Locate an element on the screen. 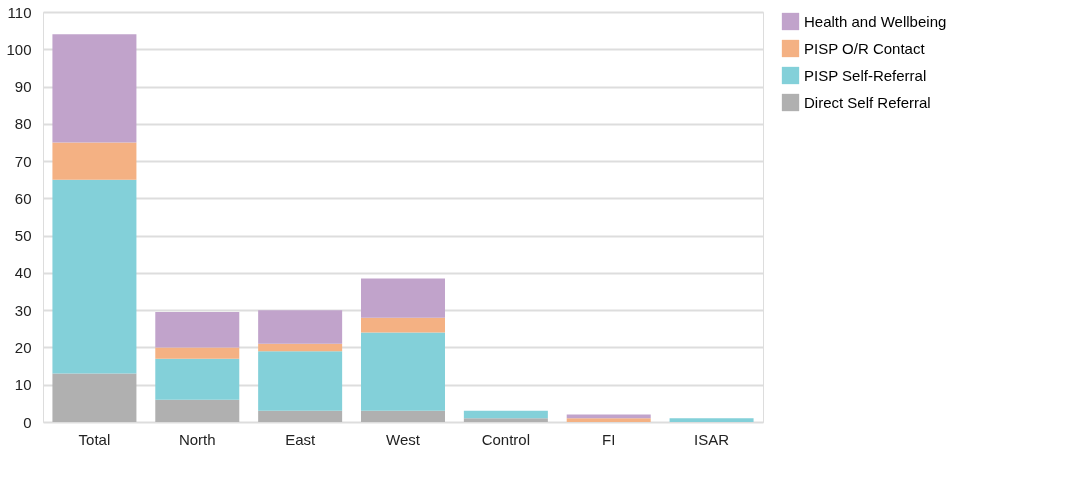 Image resolution: width=1072 pixels, height=488 pixels. x-tick-label: North is located at coordinates (197, 439).